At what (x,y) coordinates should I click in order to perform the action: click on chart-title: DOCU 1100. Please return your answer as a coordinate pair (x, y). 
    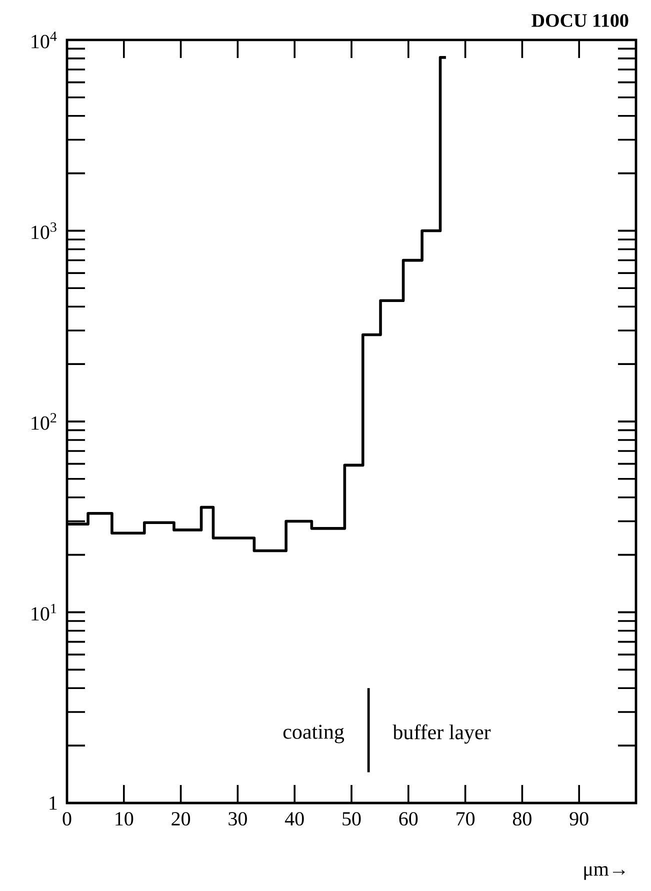
    Looking at the image, I should click on (580, 20).